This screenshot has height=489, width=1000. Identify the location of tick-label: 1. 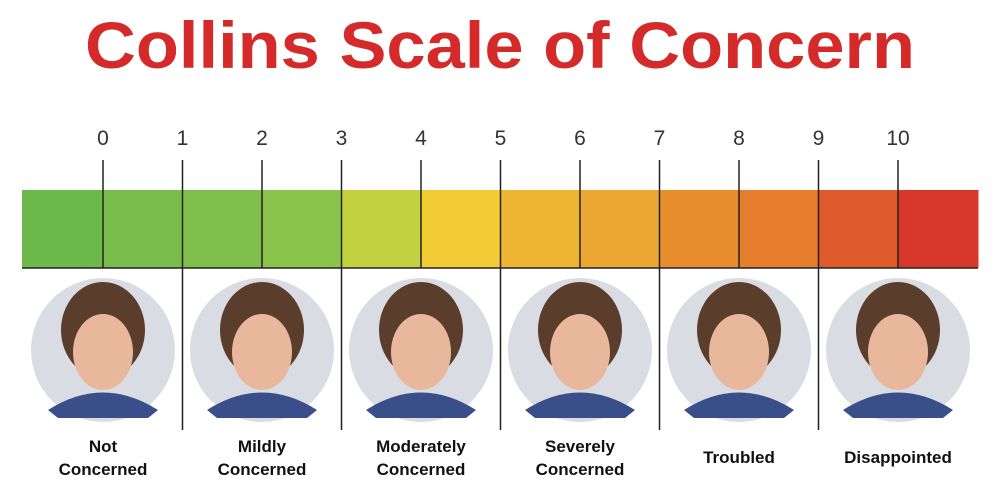
(183, 138).